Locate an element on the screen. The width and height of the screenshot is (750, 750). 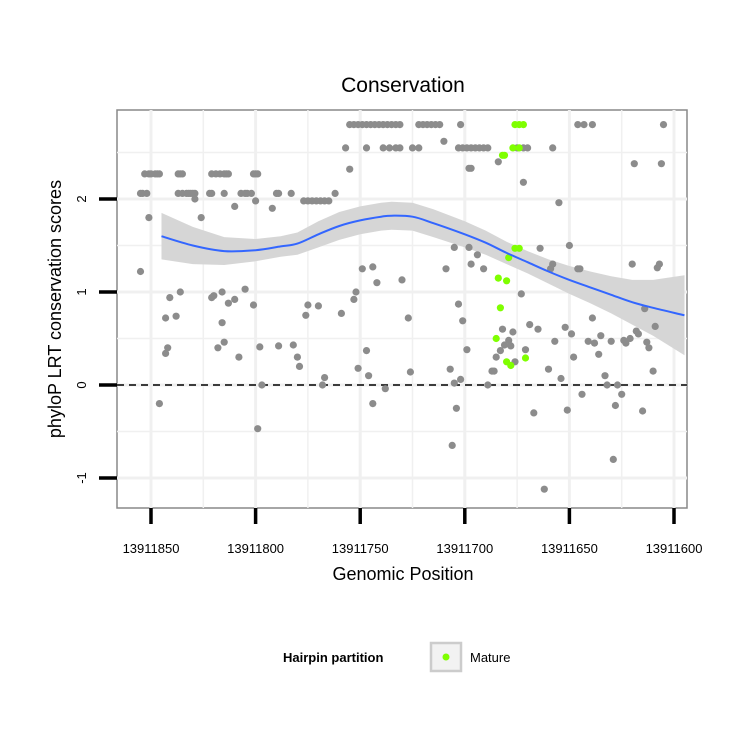
y-tick-label: 1 is located at coordinates (81, 291).